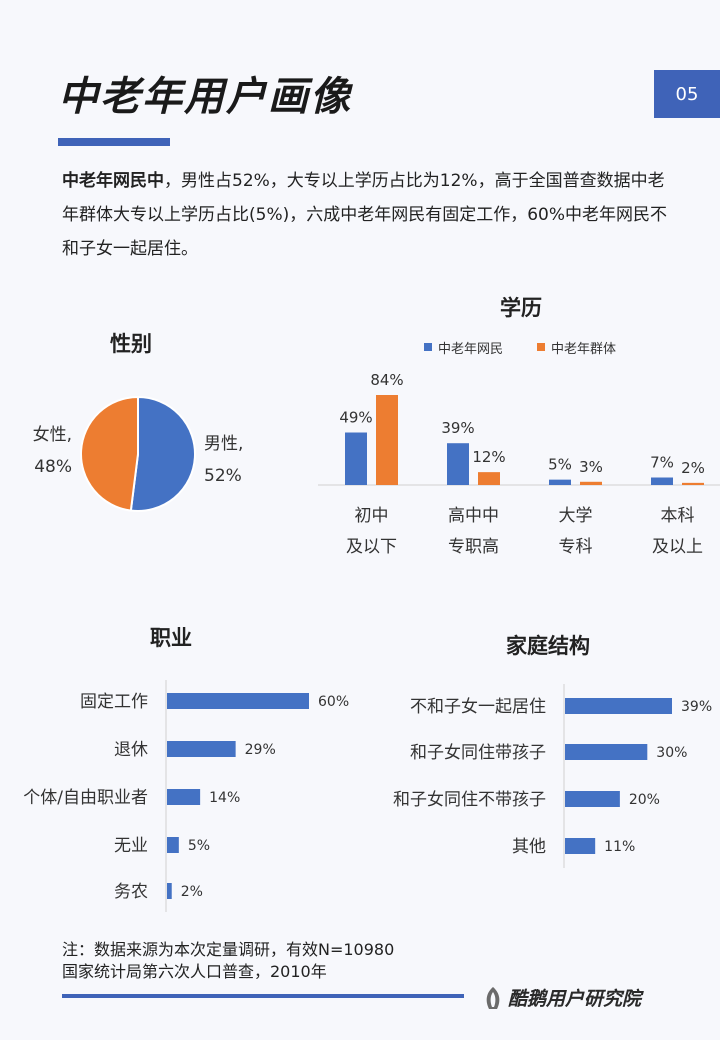 The image size is (720, 1040). What do you see at coordinates (171, 638) in the screenshot?
I see `occupation-chart-title: 职业` at bounding box center [171, 638].